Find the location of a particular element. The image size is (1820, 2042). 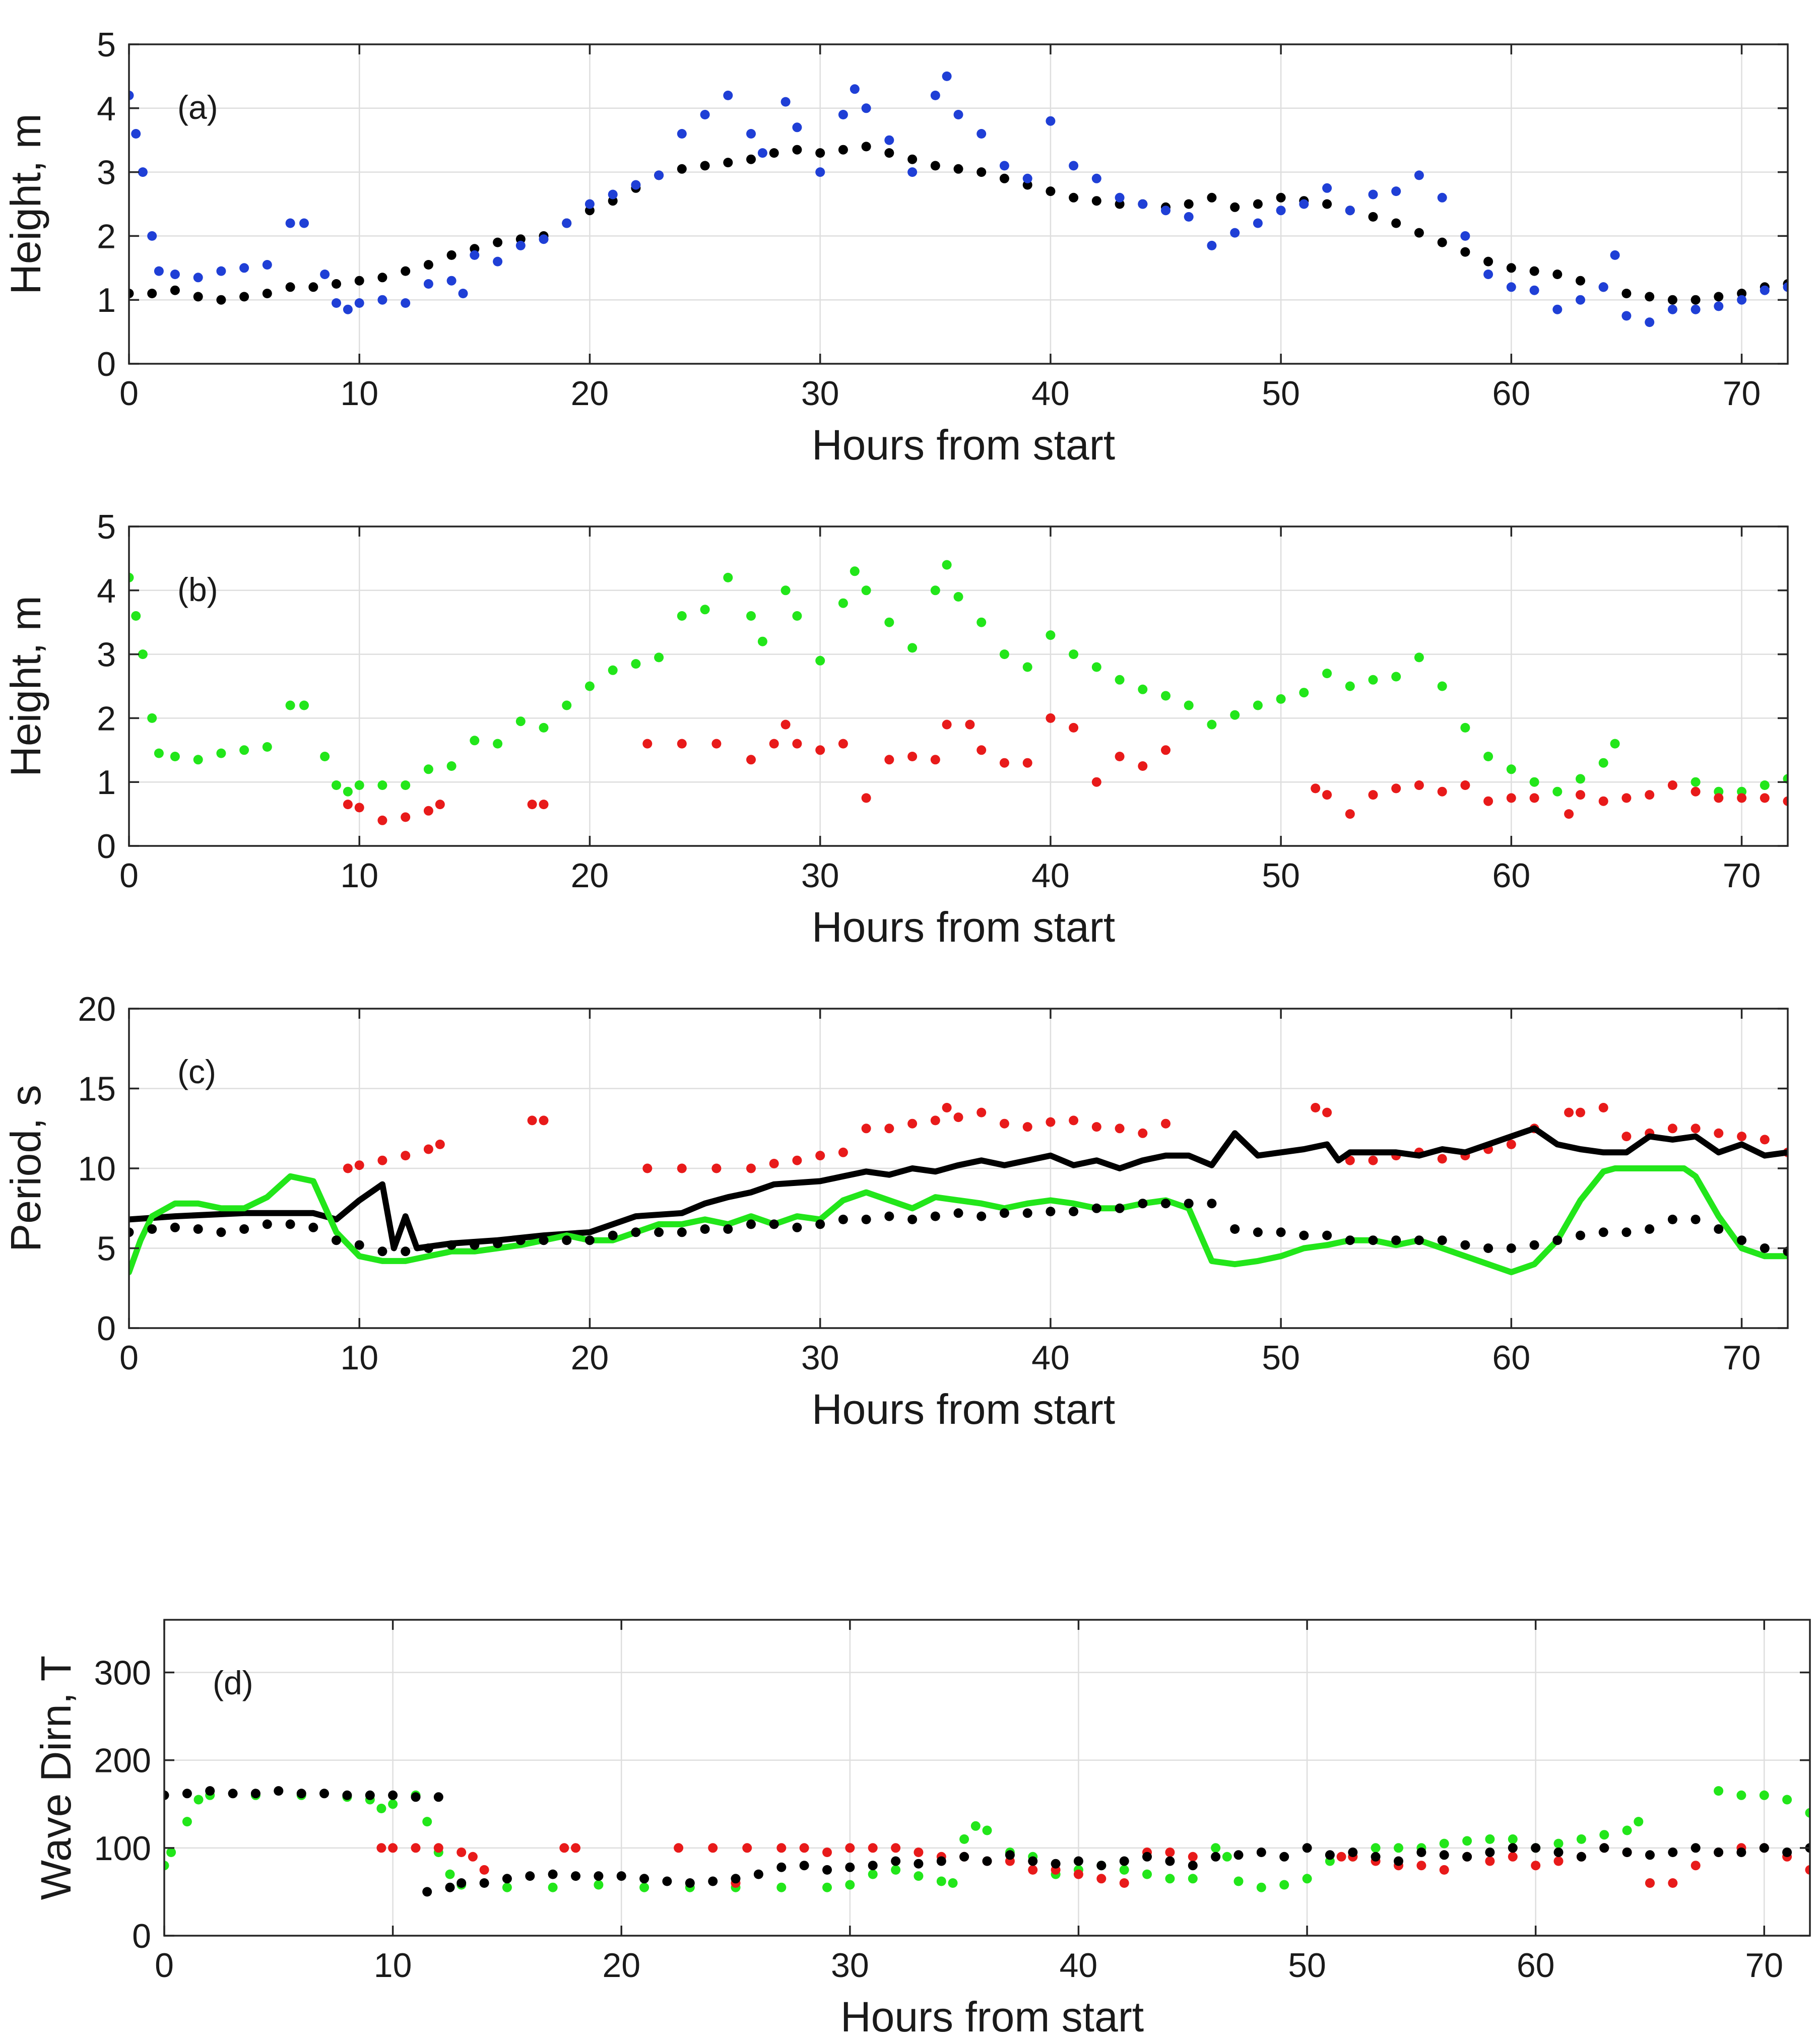

y-tick-label: 20 is located at coordinates (97, 1009).